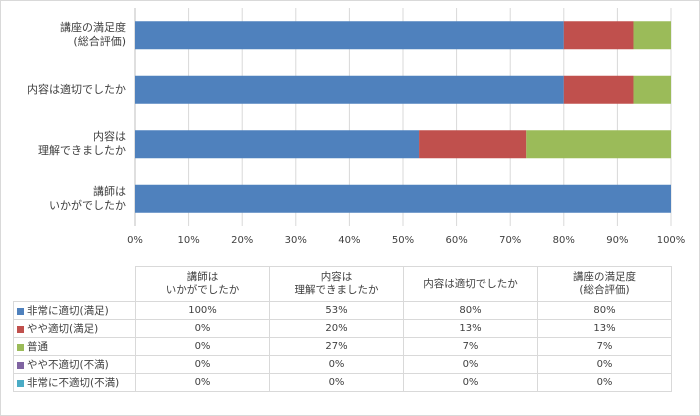 This screenshot has height=416, width=700. What do you see at coordinates (202, 284) in the screenshot?
I see `table-column-header: 講師は いかがでしたか` at bounding box center [202, 284].